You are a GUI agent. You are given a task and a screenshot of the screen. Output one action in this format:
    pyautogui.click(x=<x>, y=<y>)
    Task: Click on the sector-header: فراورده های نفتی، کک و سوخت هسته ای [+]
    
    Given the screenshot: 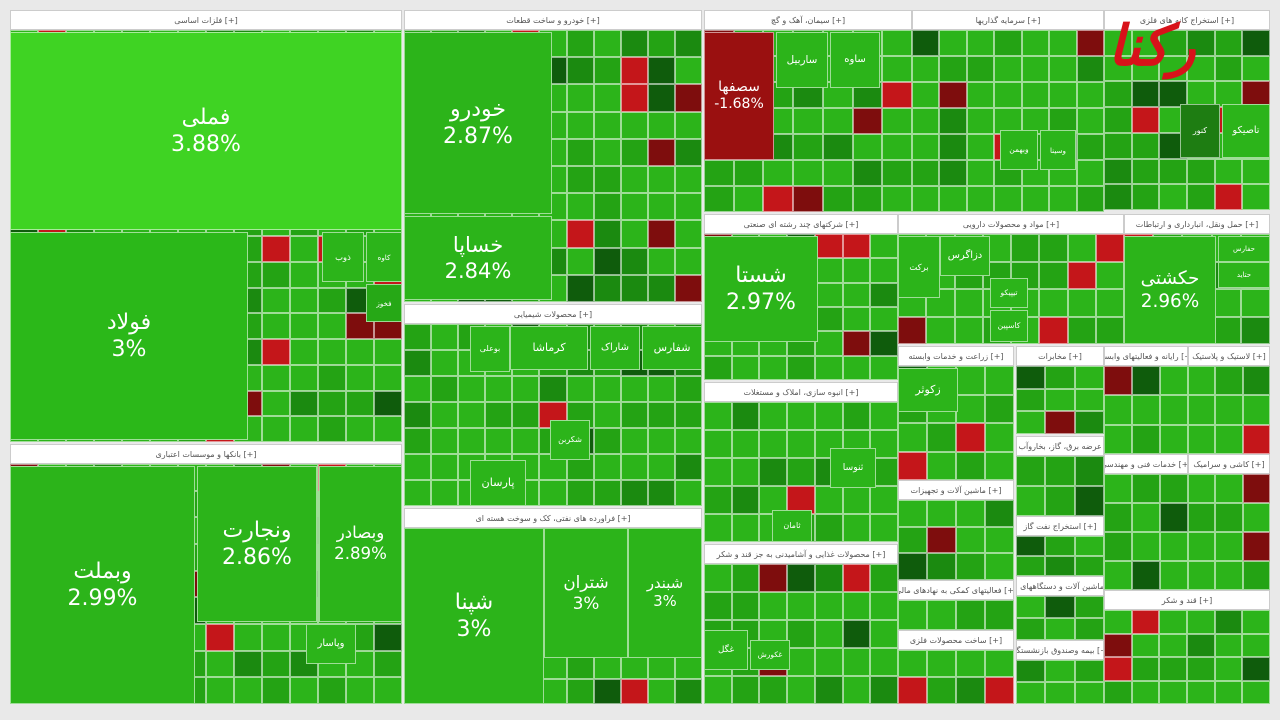 What is the action you would take?
    pyautogui.click(x=553, y=518)
    